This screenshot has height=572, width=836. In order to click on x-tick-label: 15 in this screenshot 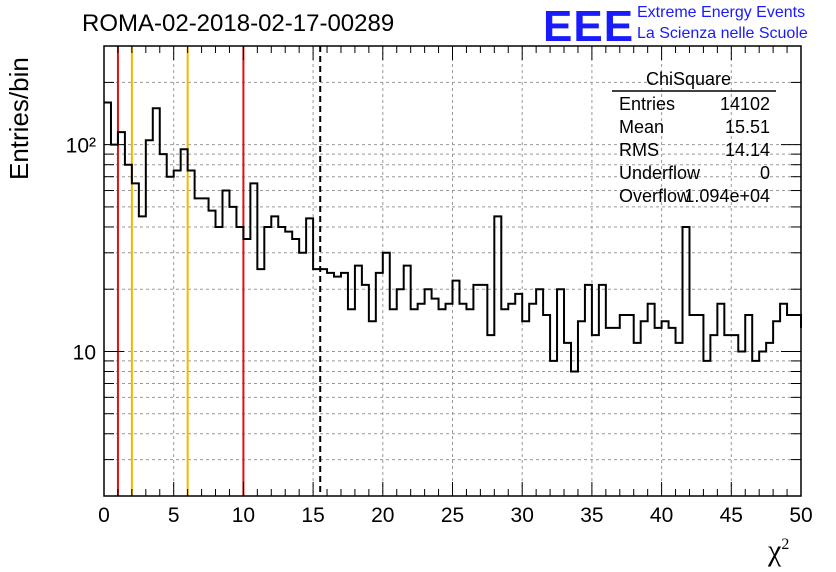, I will do `click(312, 515)`.